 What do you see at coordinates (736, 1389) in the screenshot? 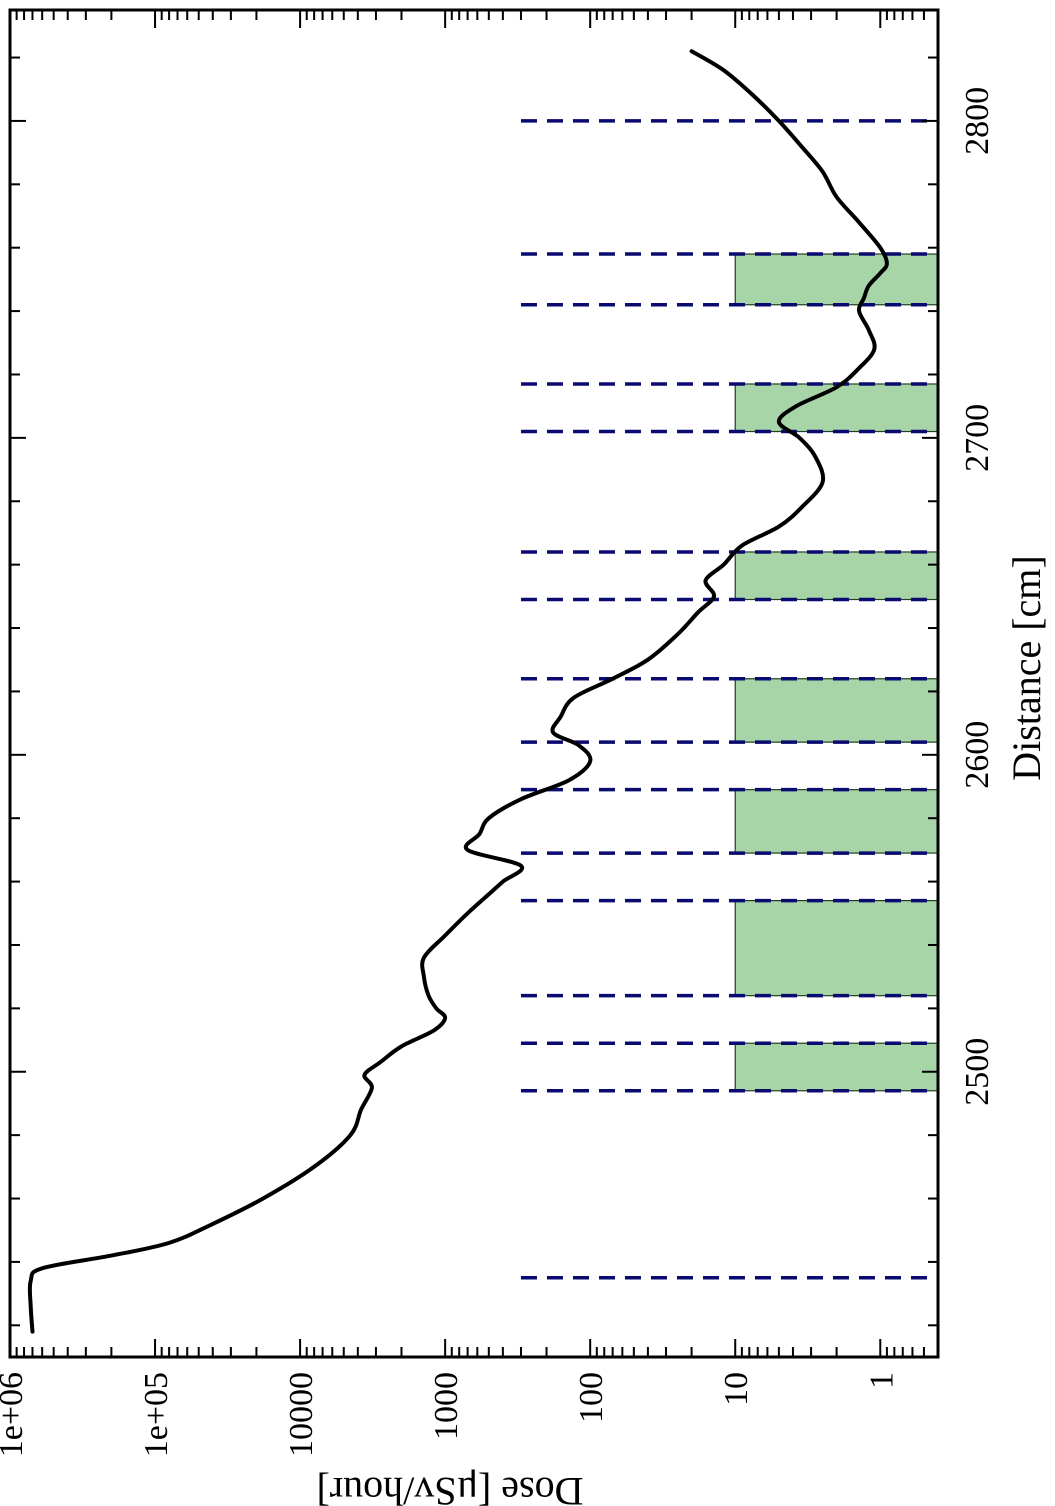
I see `y-tick-label: 10` at bounding box center [736, 1389].